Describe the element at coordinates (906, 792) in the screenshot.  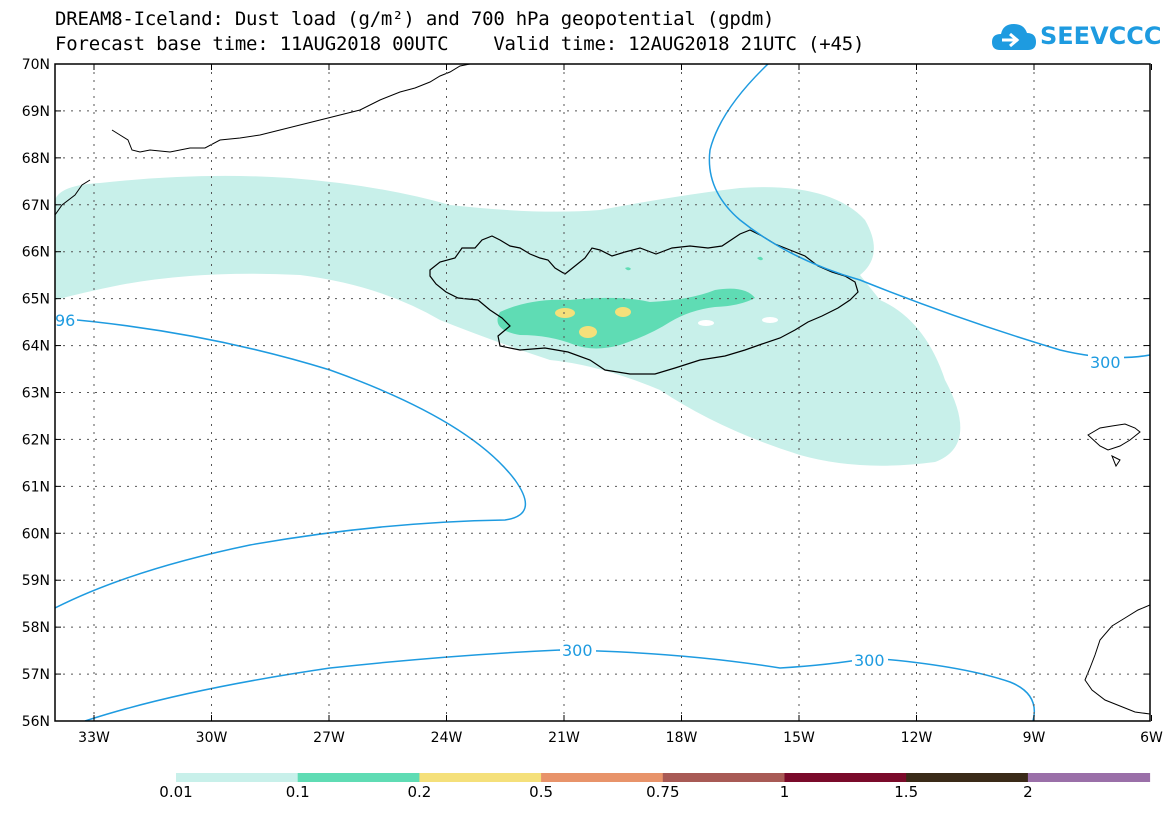
I see `colorbar-label: 1.5` at that location.